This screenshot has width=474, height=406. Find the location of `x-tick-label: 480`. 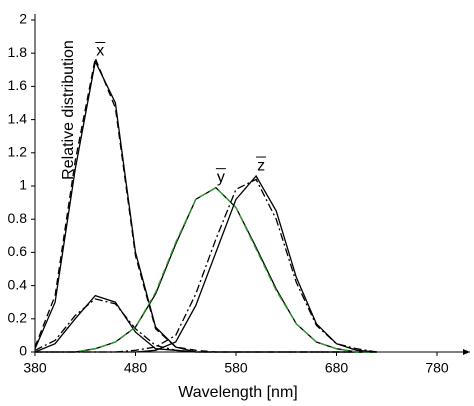

x-tick-label: 480 is located at coordinates (136, 368).